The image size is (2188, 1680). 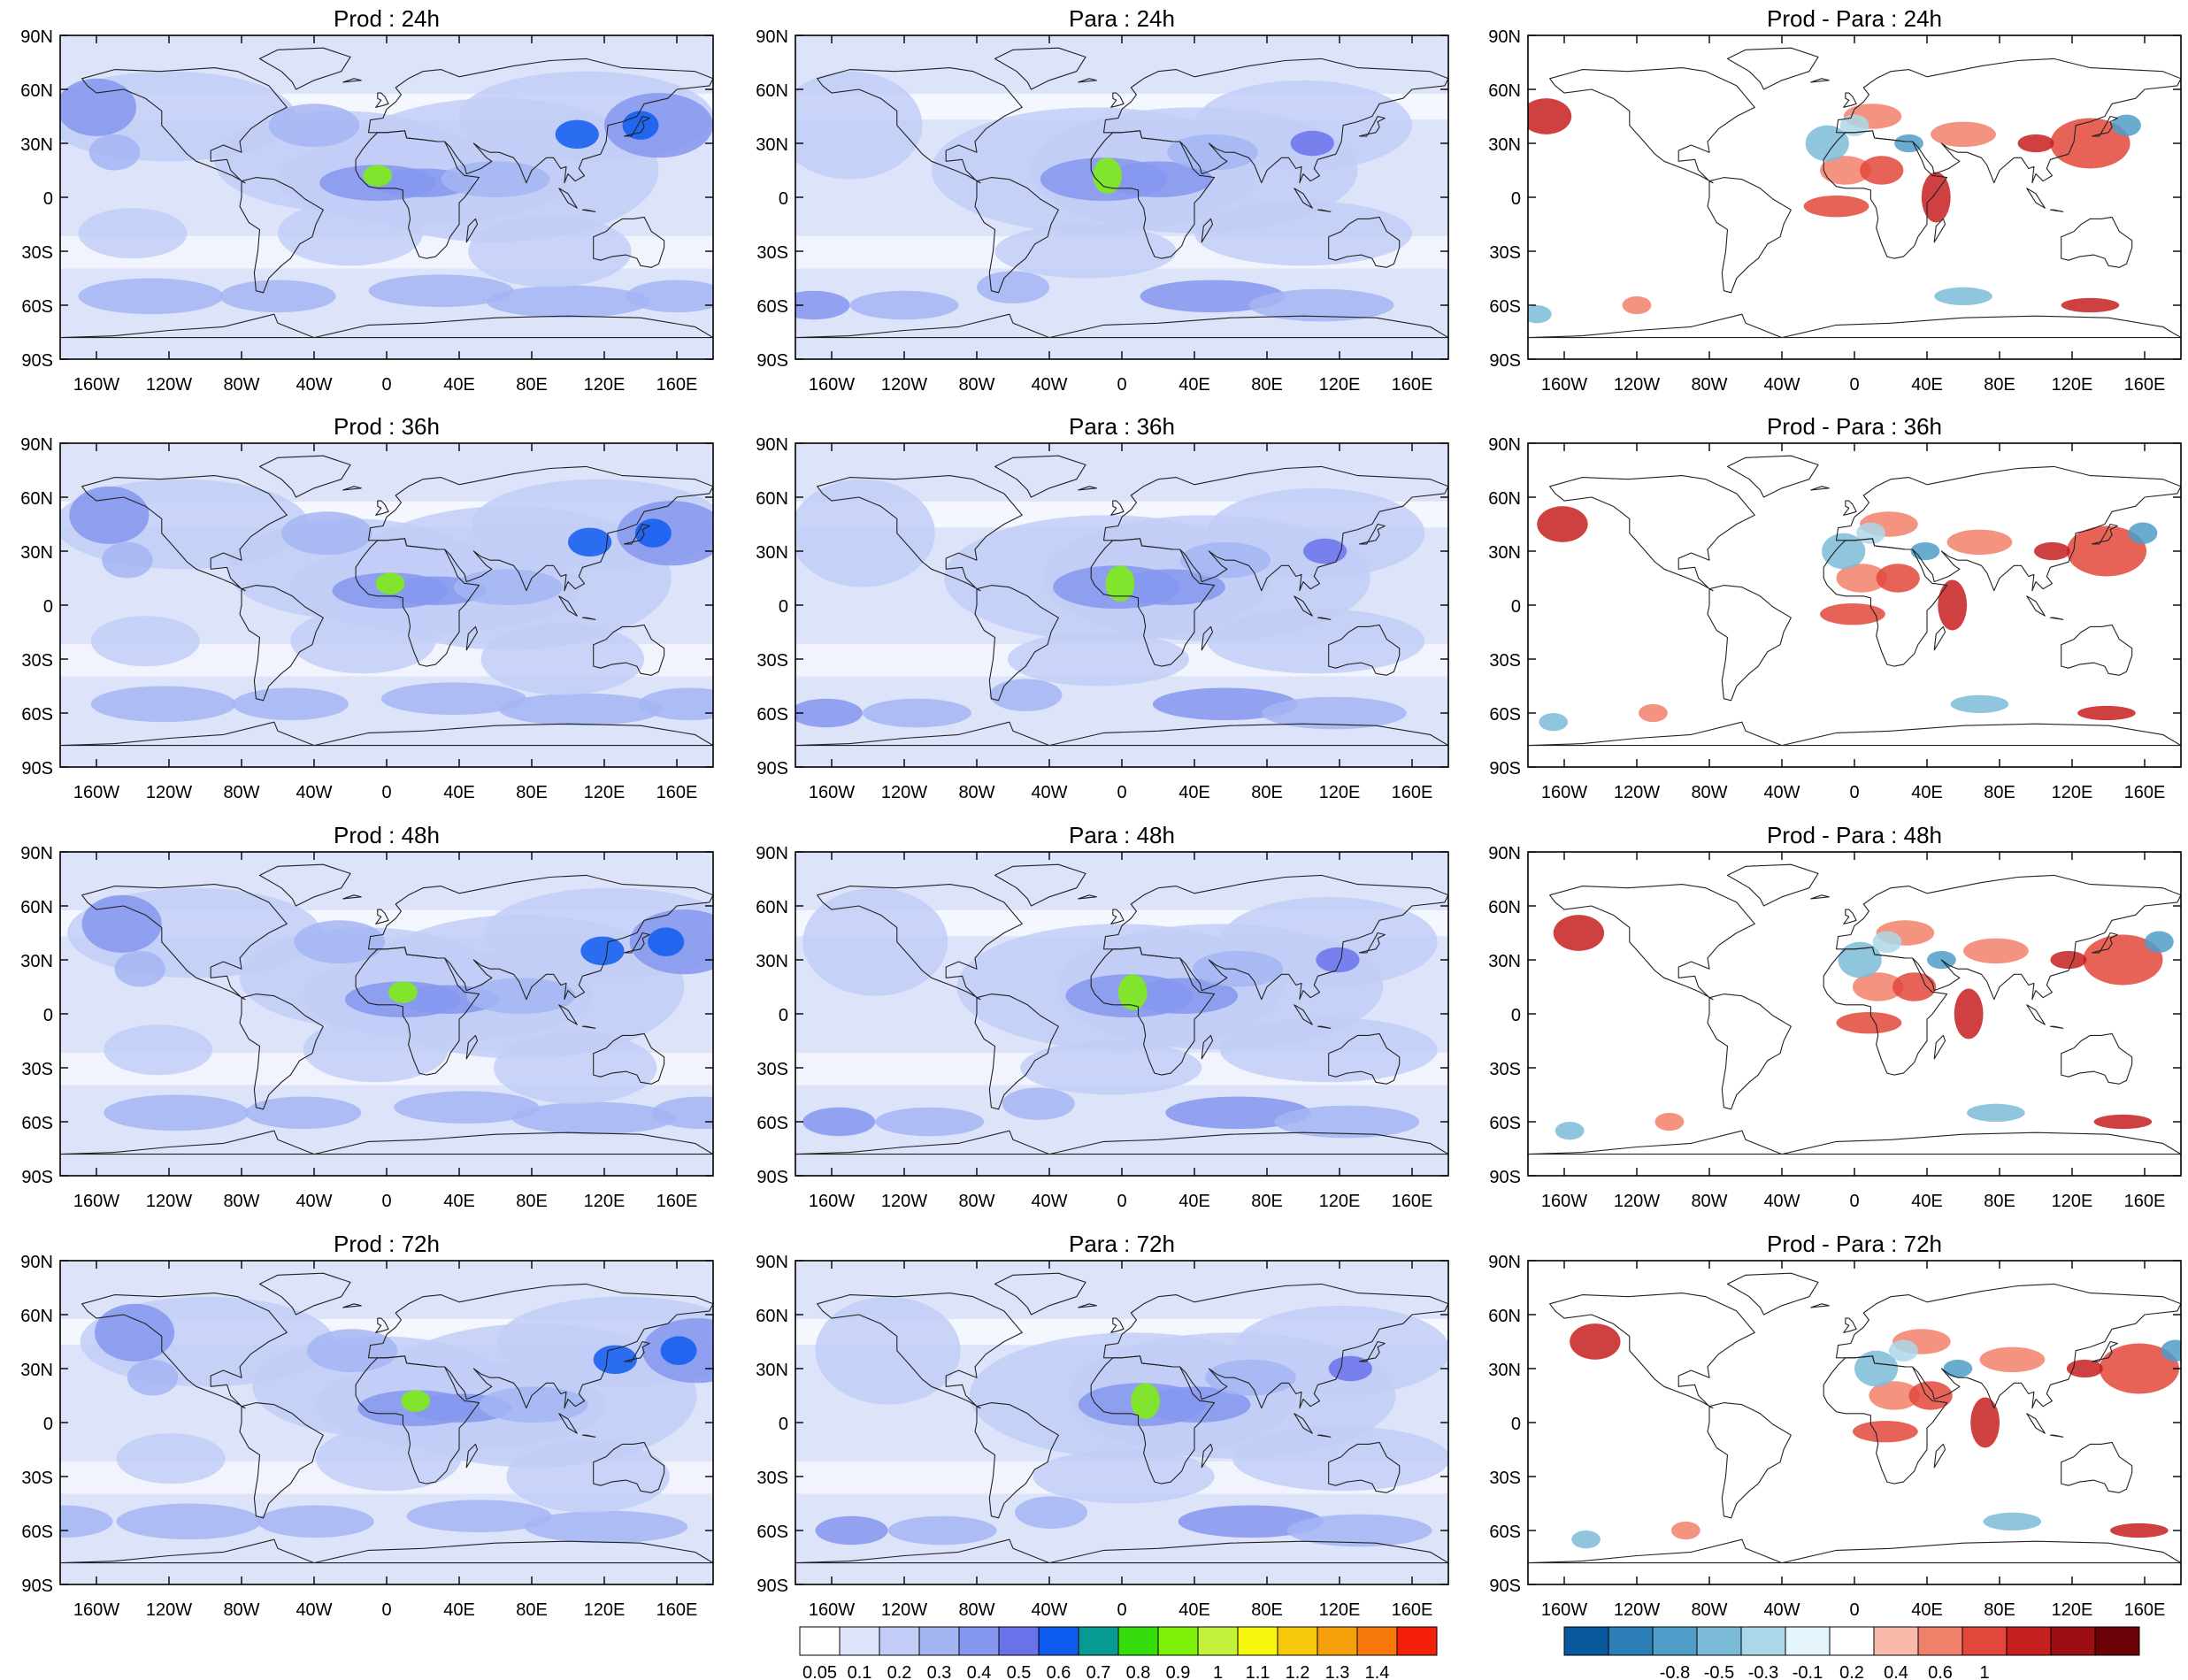 I want to click on lon-label: 80W, so click(x=241, y=385).